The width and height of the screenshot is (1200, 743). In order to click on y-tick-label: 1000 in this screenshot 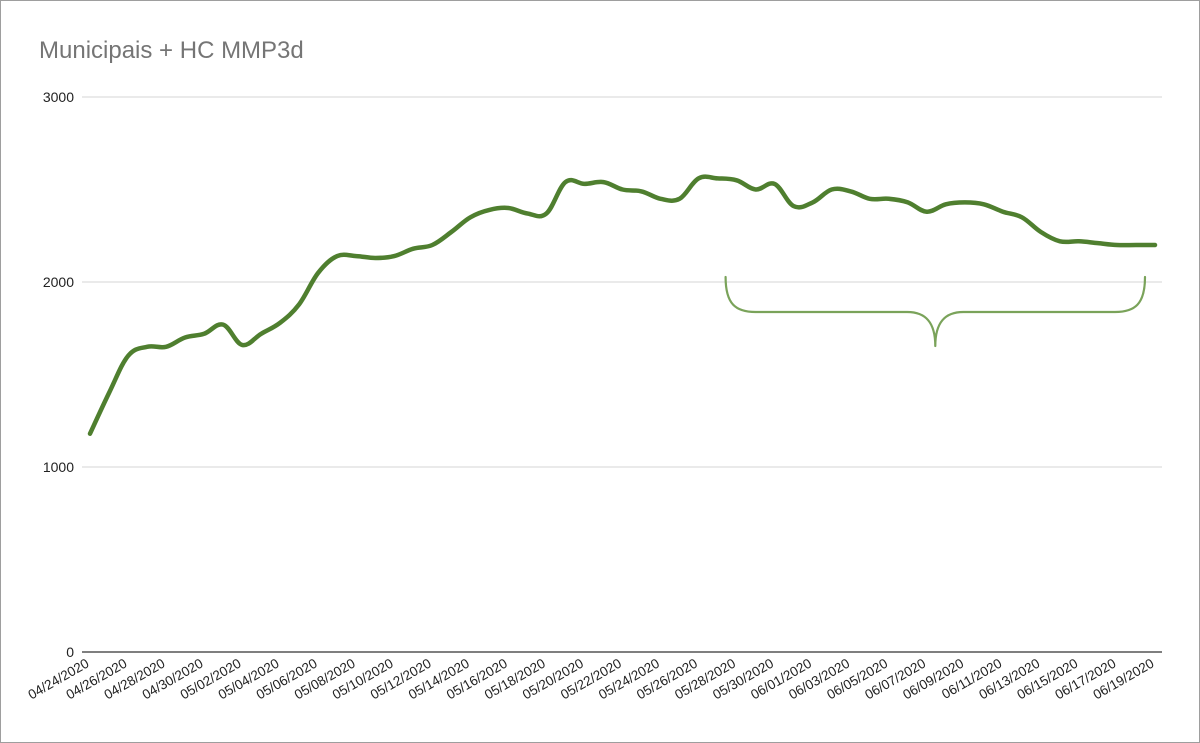, I will do `click(58, 467)`.